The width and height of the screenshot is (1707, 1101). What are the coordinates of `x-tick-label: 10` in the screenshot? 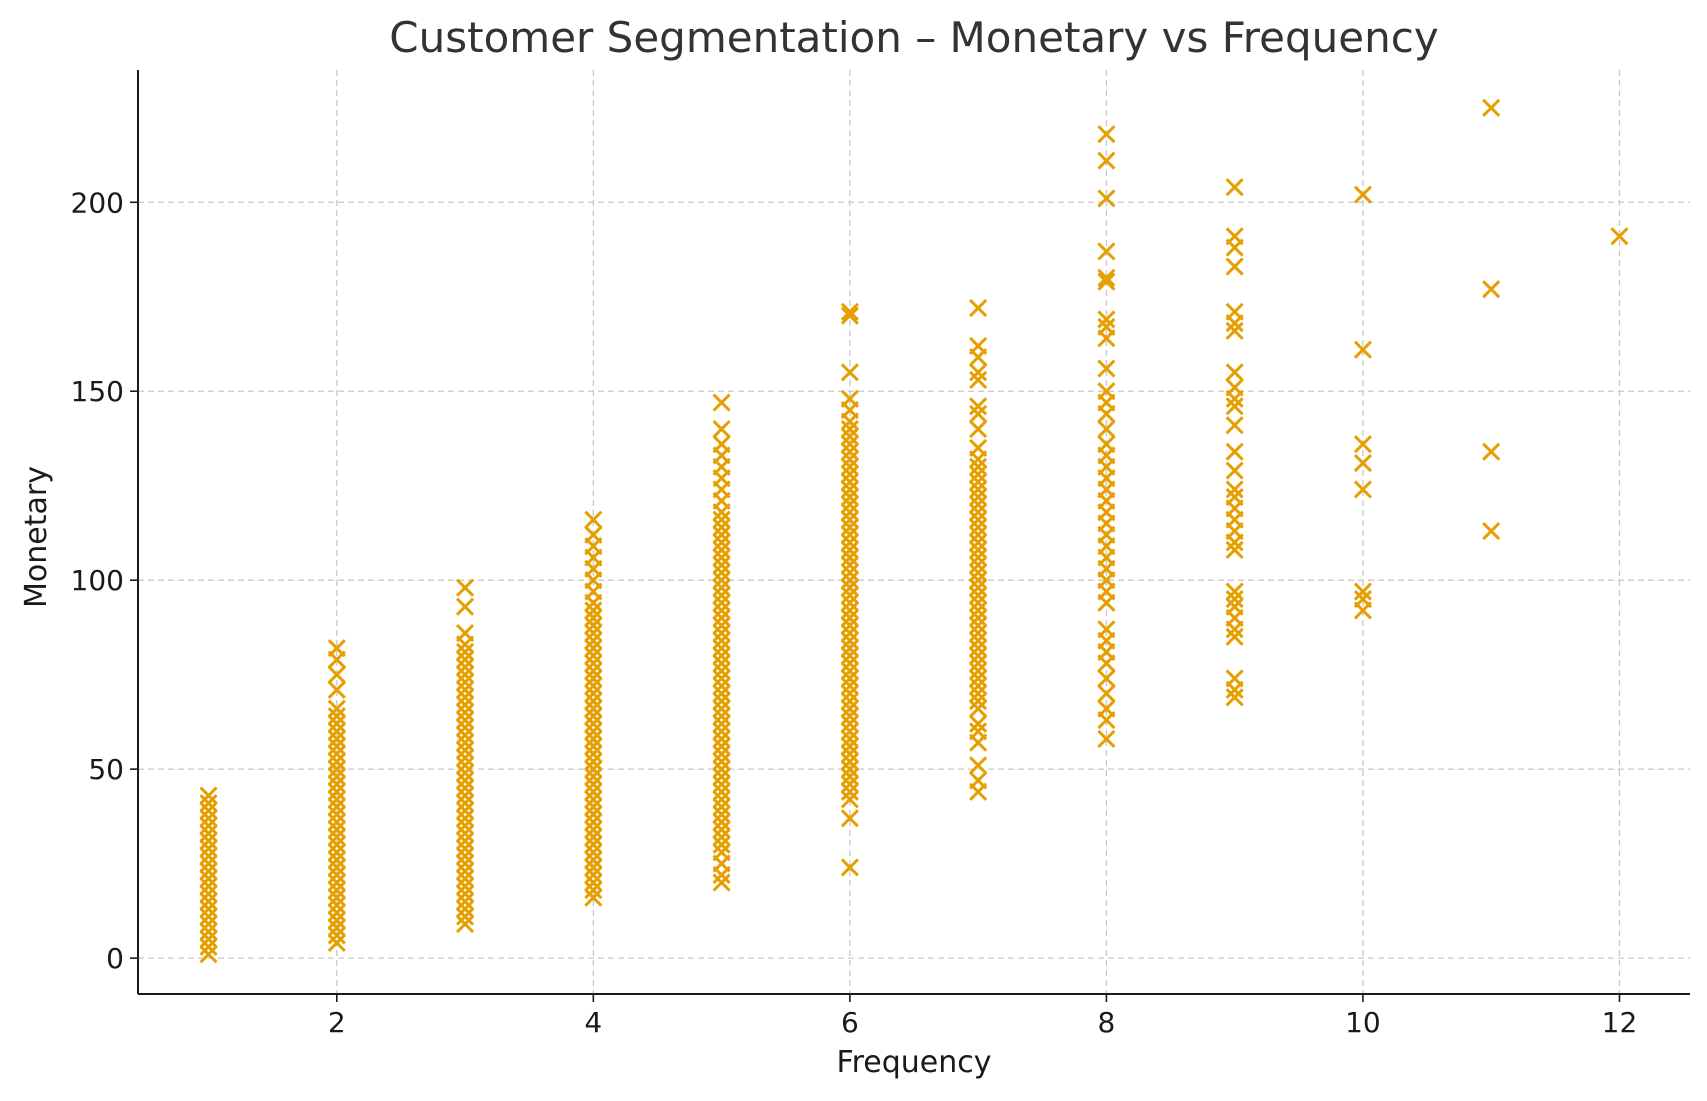 It's located at (1363, 1022).